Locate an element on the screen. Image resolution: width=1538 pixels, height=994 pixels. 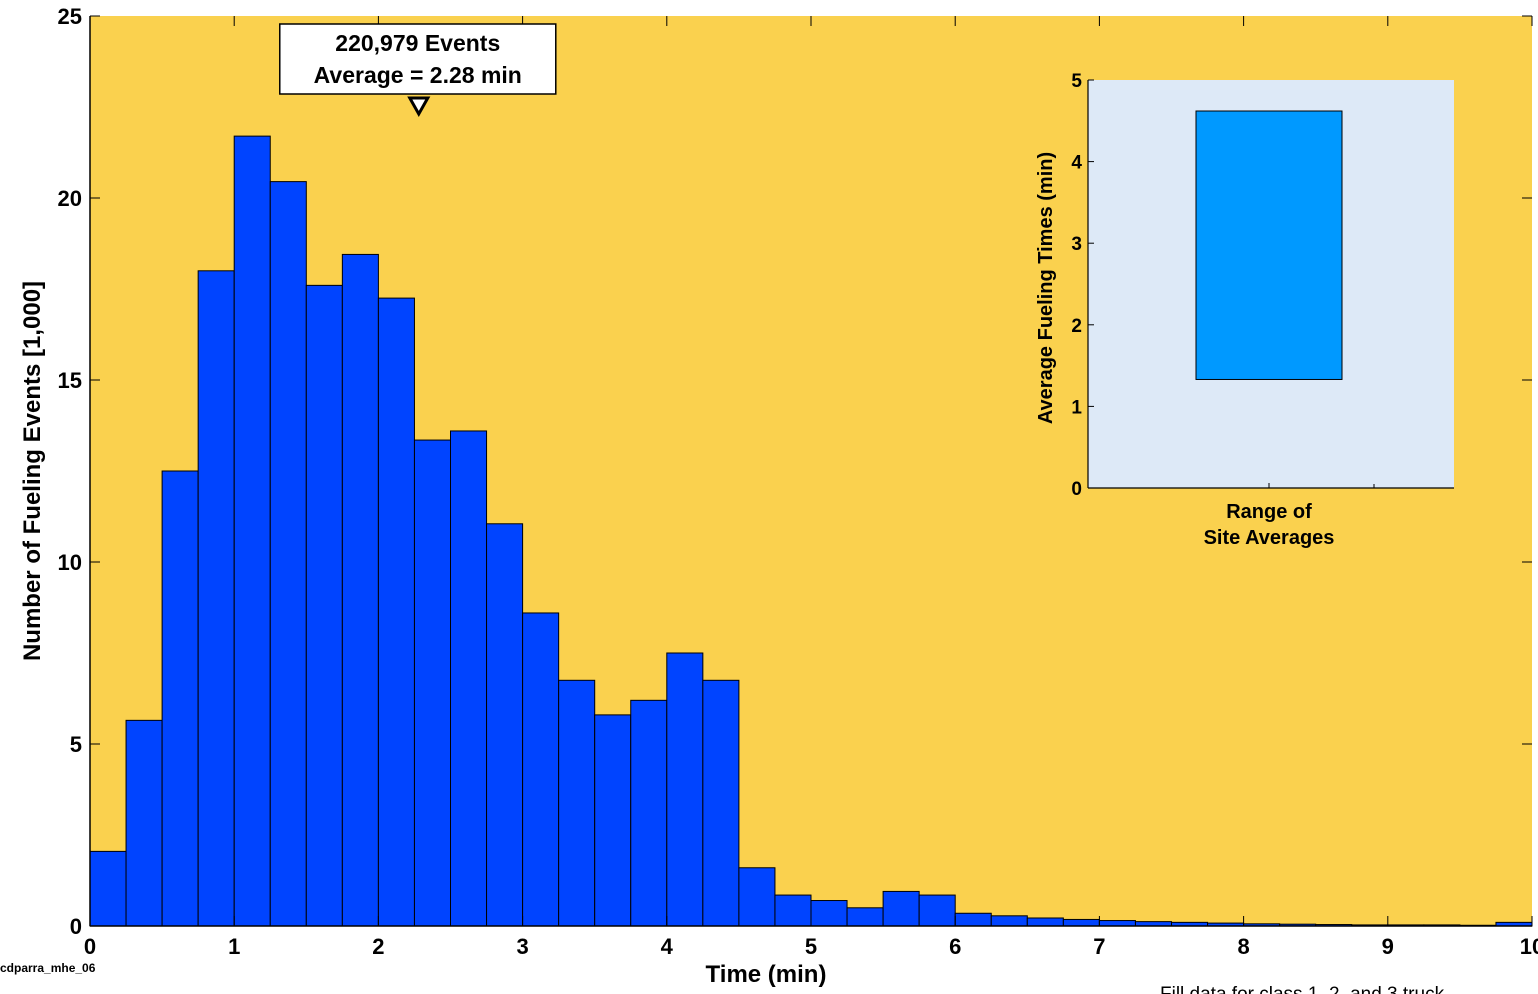
inset-y-tick-labels: 0 1 2 3 4 5 is located at coordinates (1076, 285).